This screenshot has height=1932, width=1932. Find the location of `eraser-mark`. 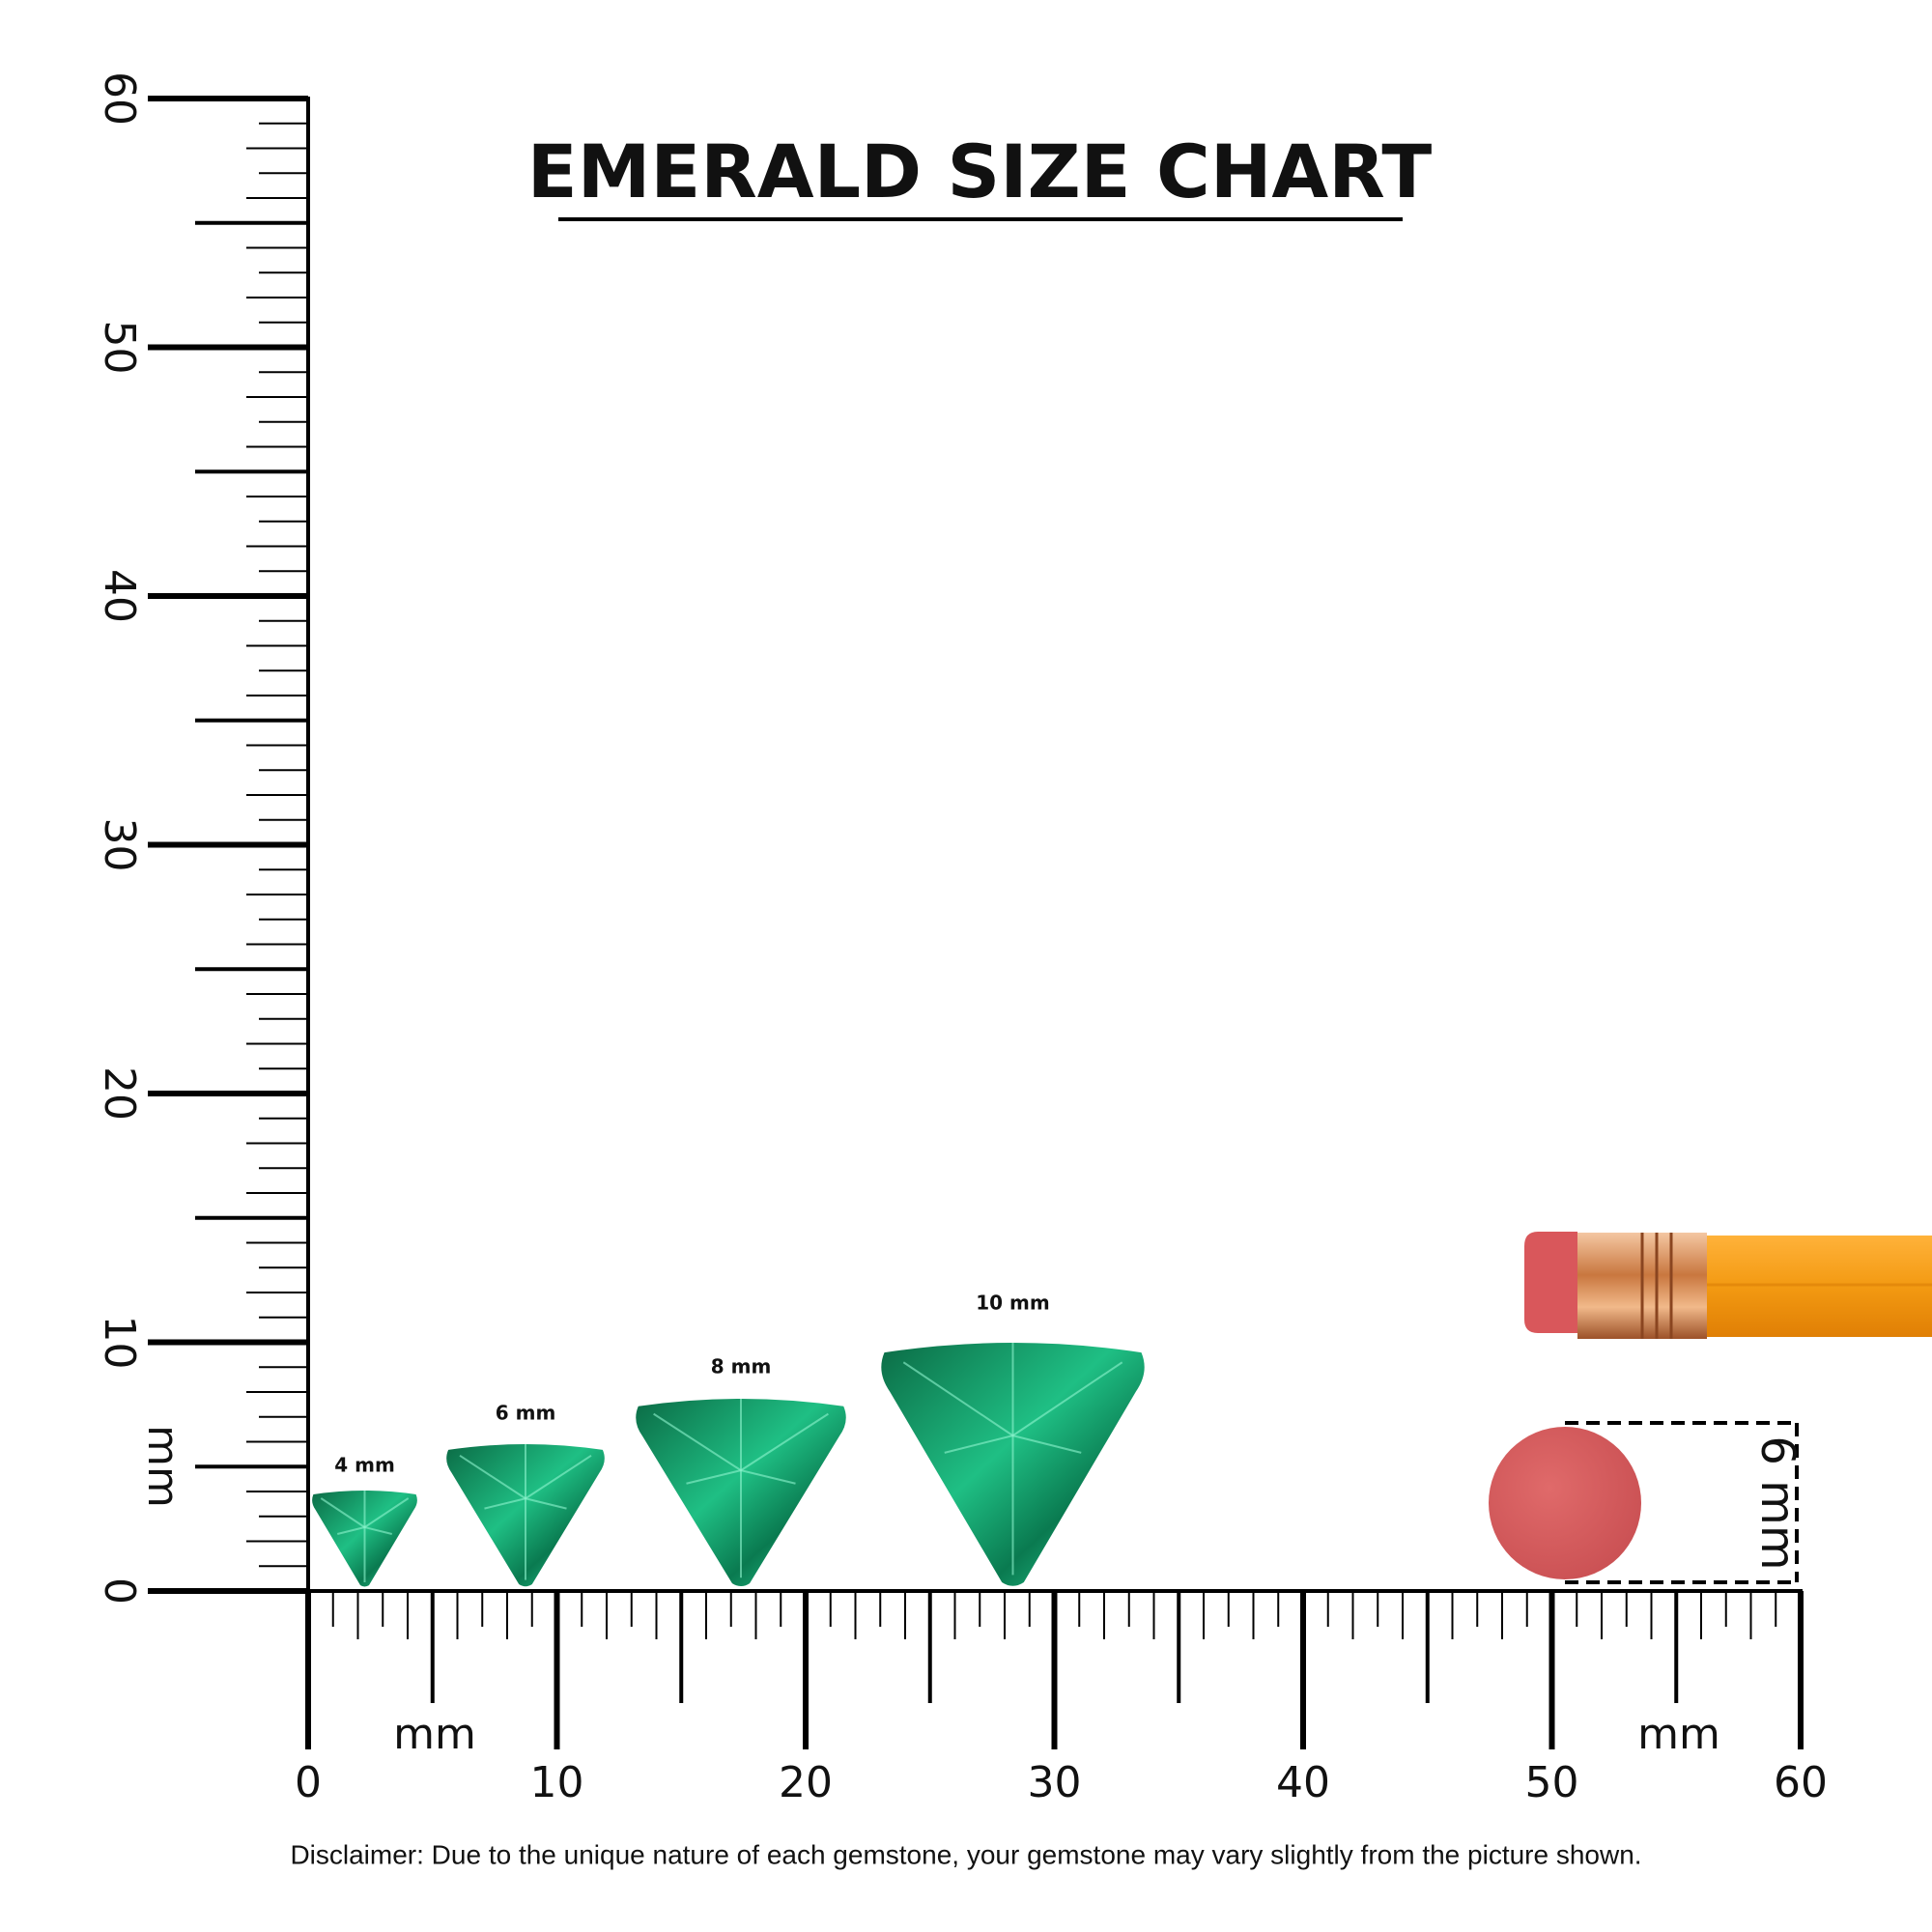

eraser-mark is located at coordinates (1565, 1503).